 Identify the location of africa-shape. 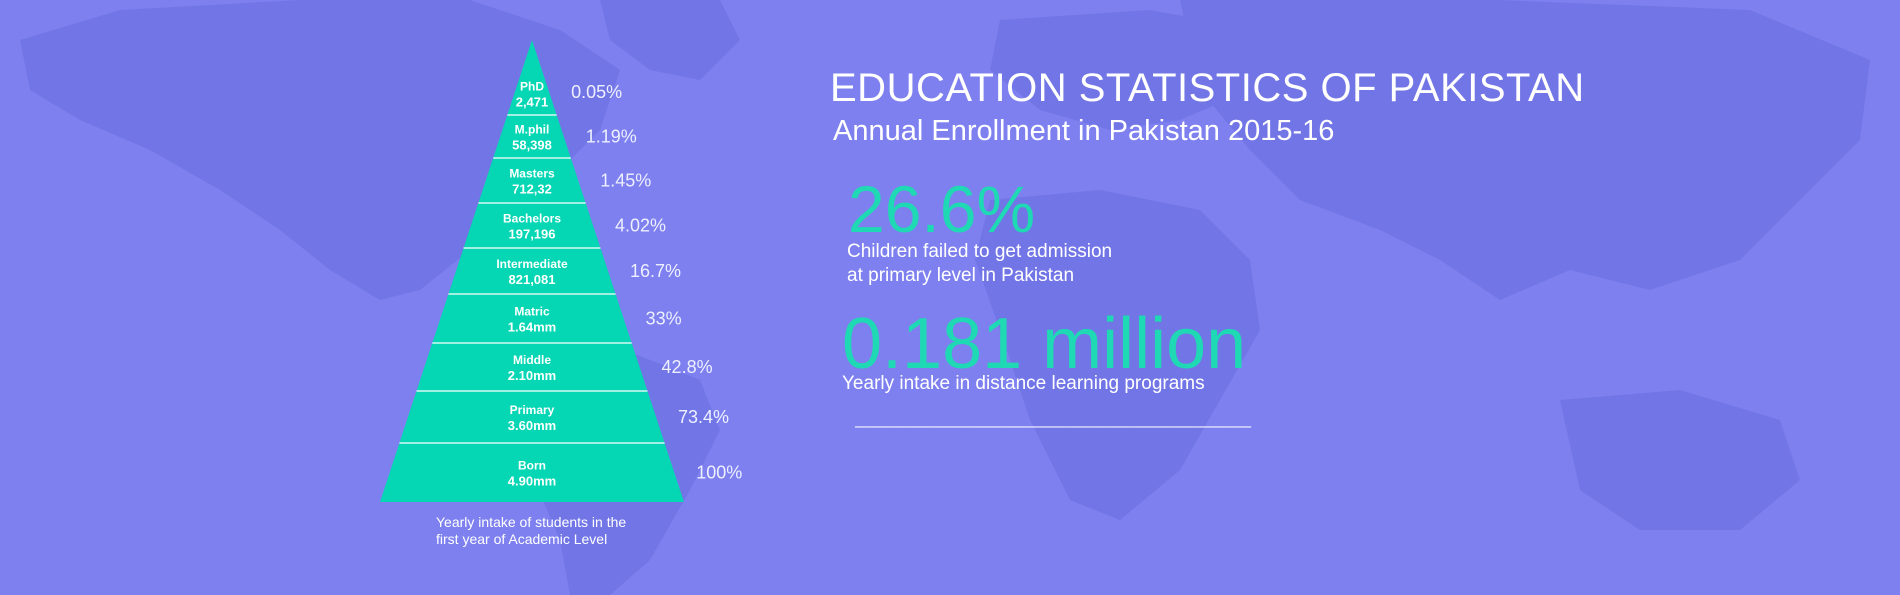
(1117, 355).